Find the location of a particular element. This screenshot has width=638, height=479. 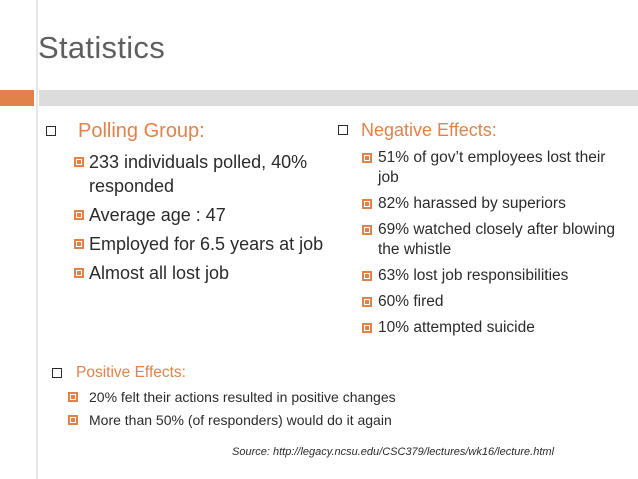

title-divider-bar is located at coordinates (338, 98).